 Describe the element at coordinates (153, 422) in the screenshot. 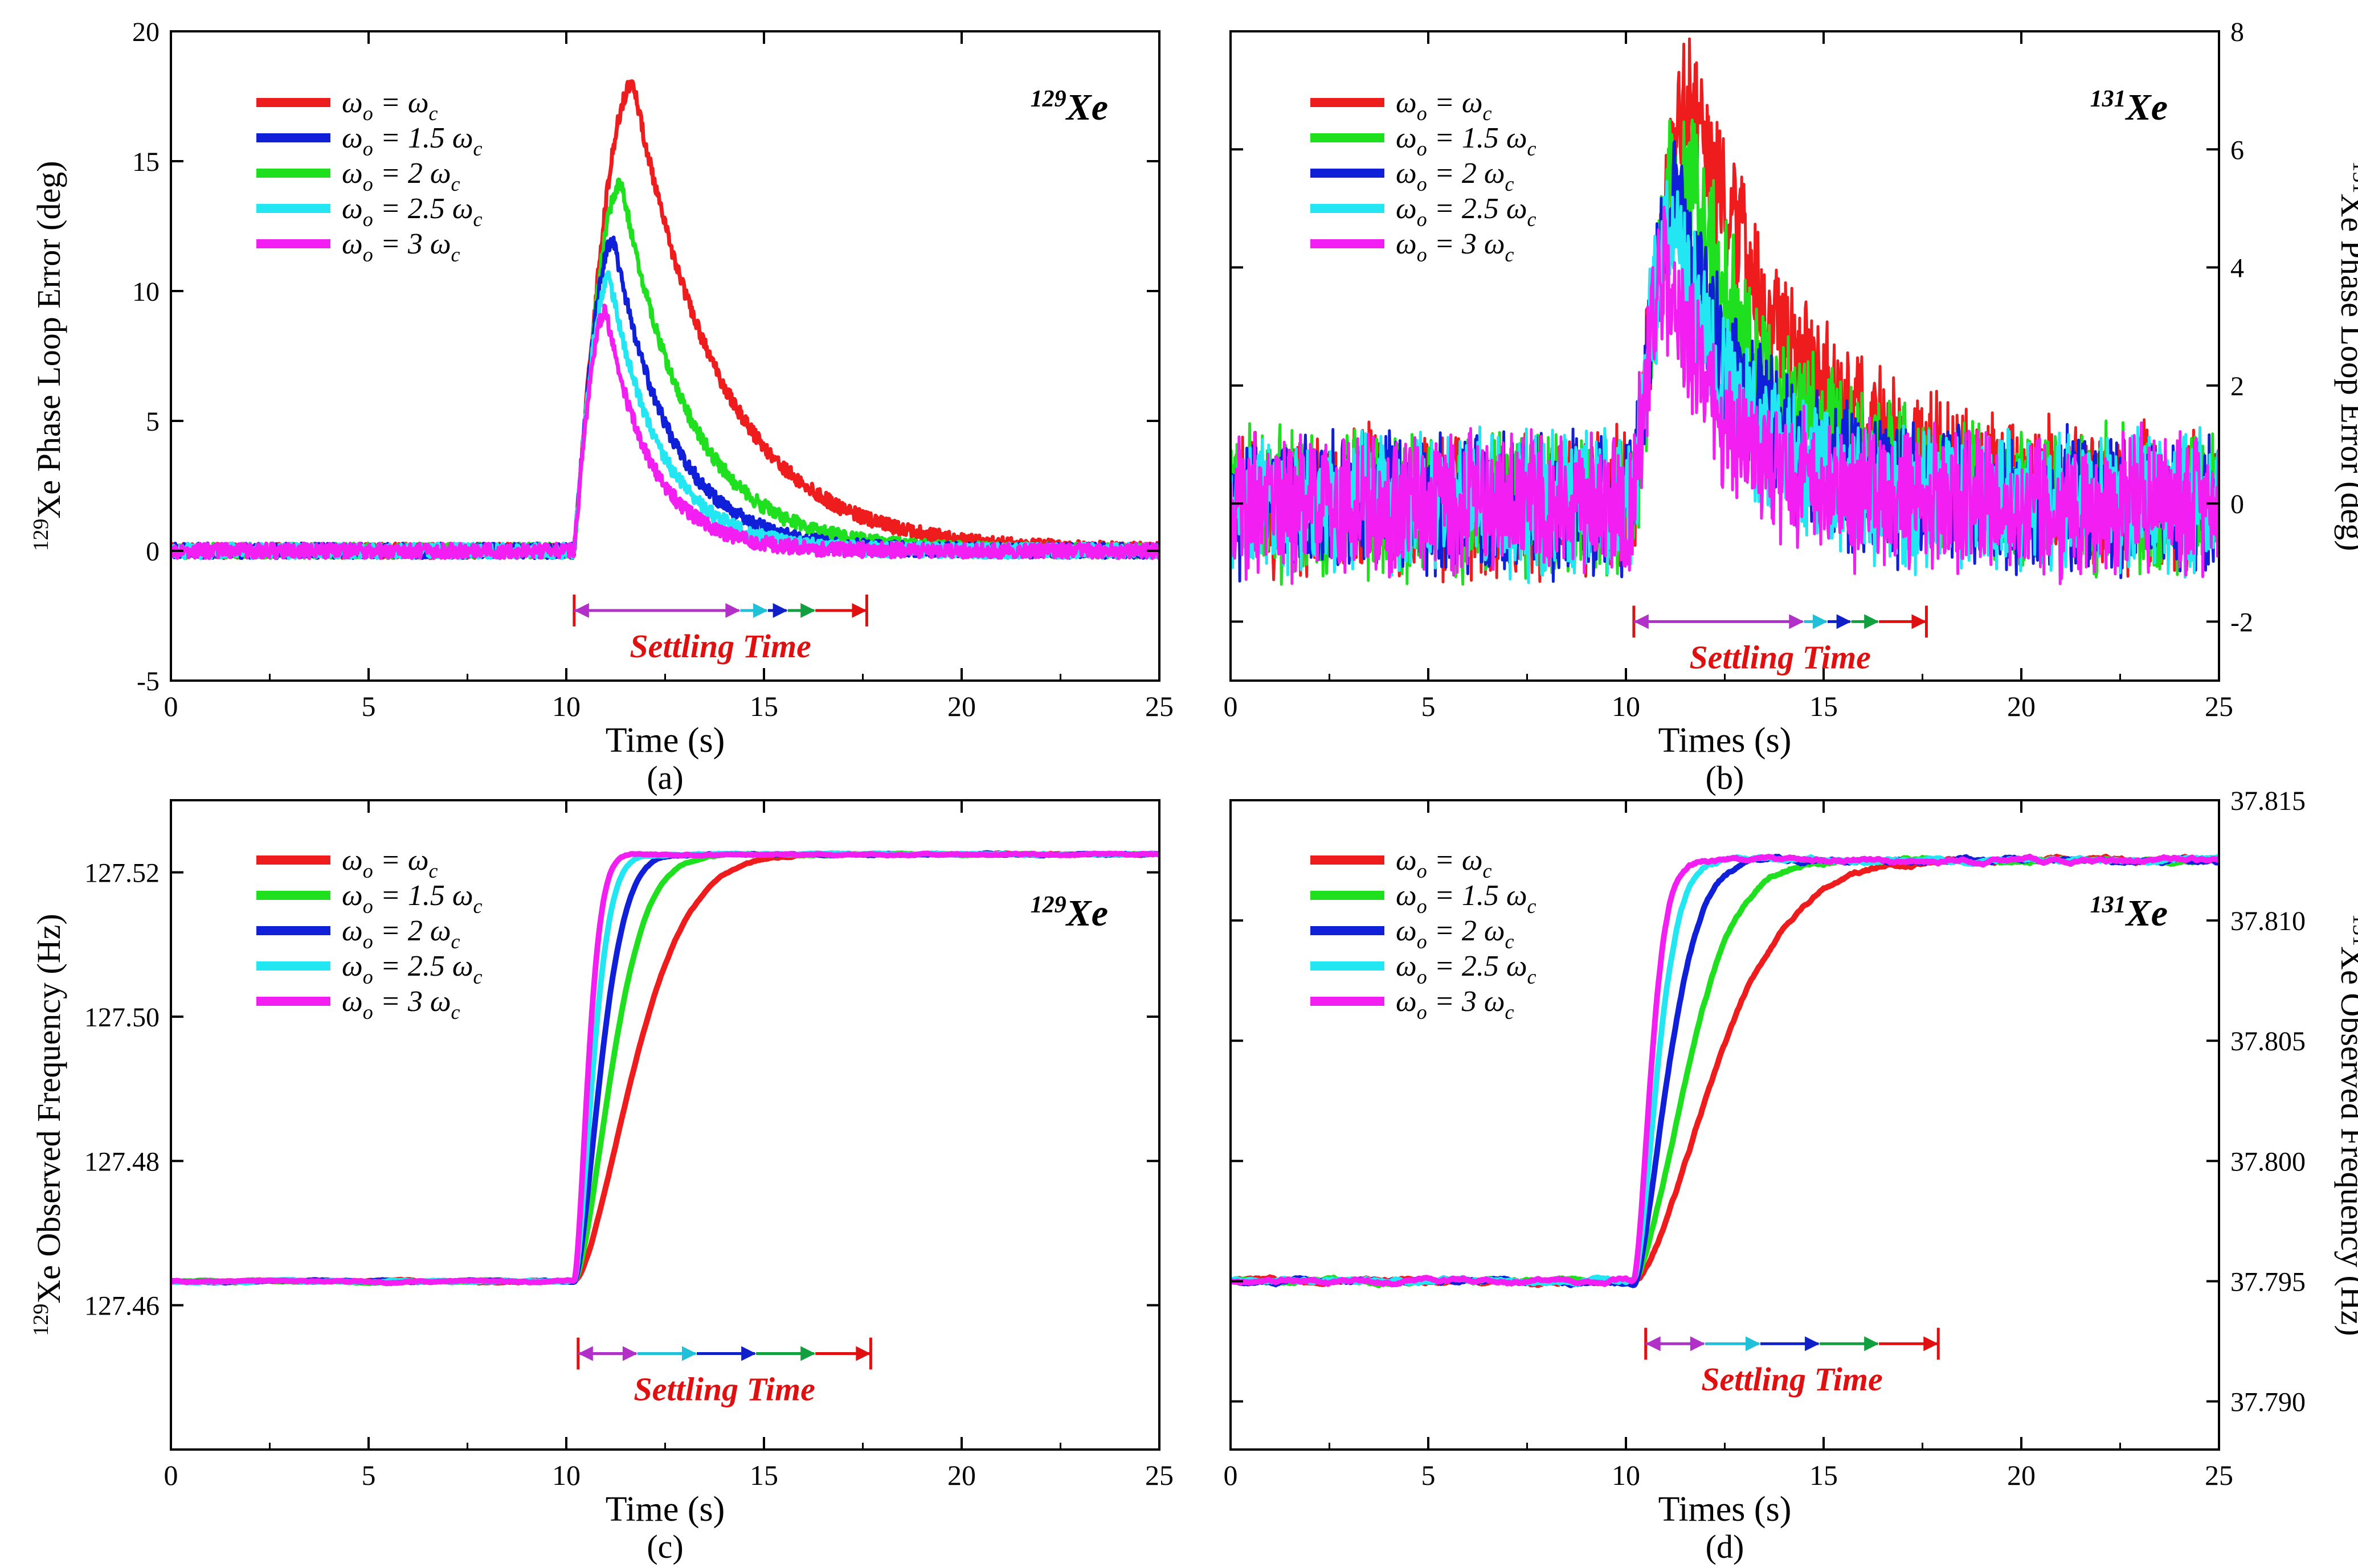

I see `y-tick-label: 5` at that location.